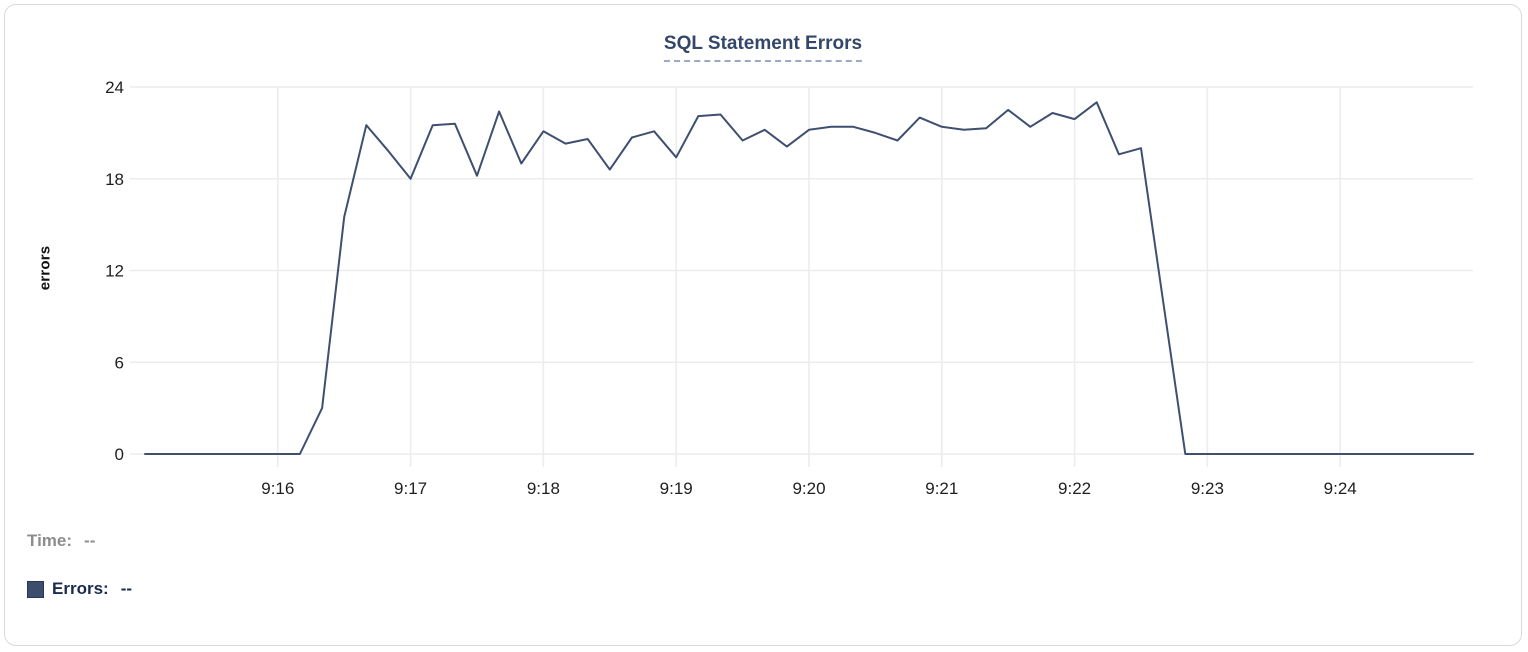 The height and width of the screenshot is (652, 1528). I want to click on y-tick-label: 18, so click(114, 179).